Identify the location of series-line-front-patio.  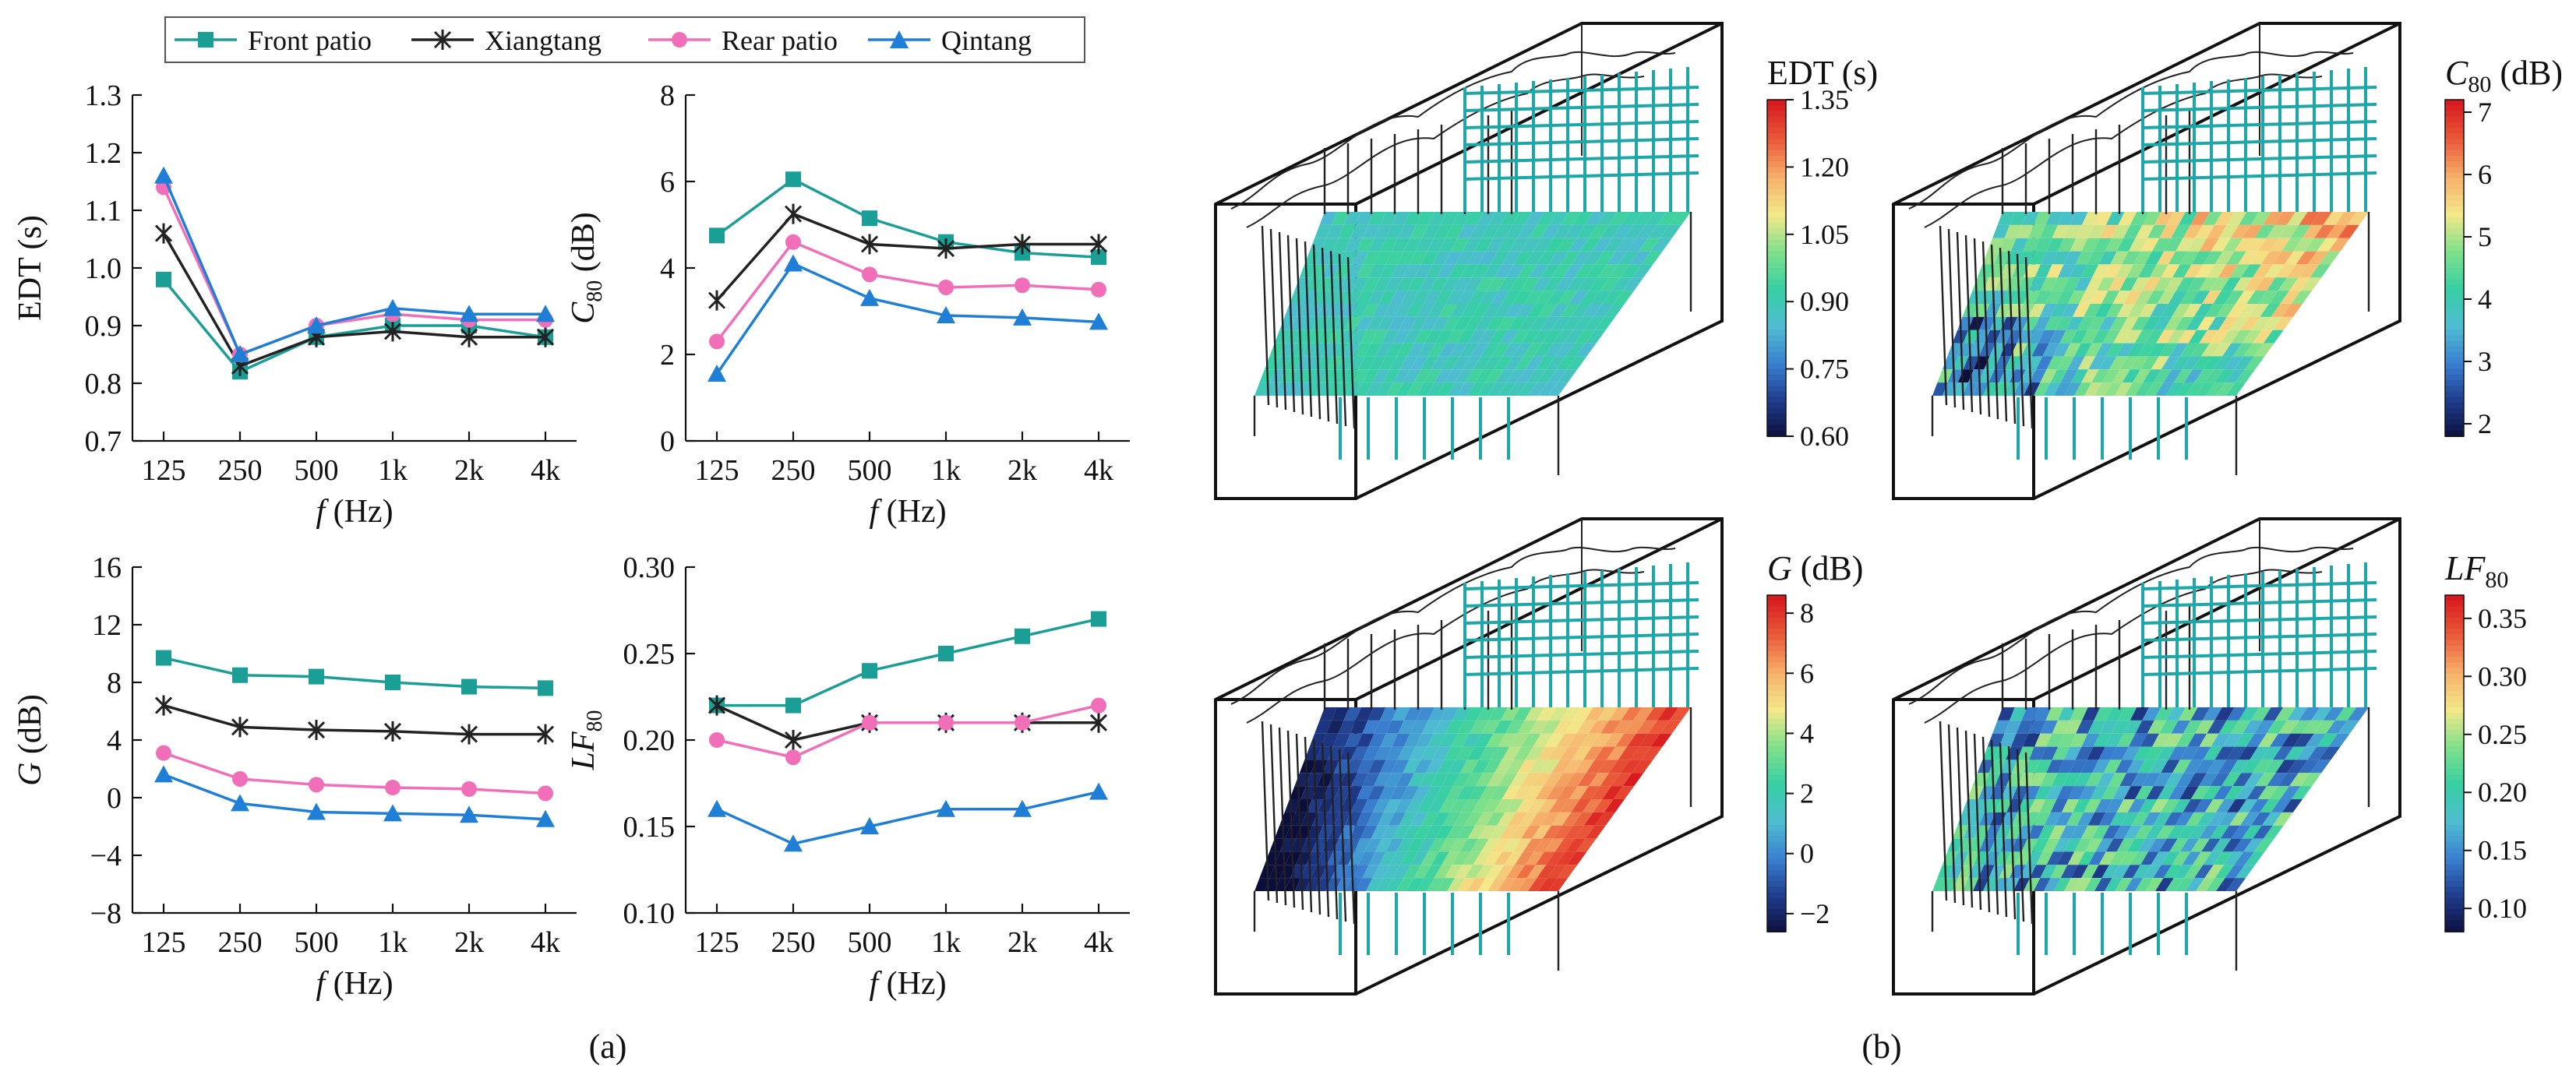
(354, 673).